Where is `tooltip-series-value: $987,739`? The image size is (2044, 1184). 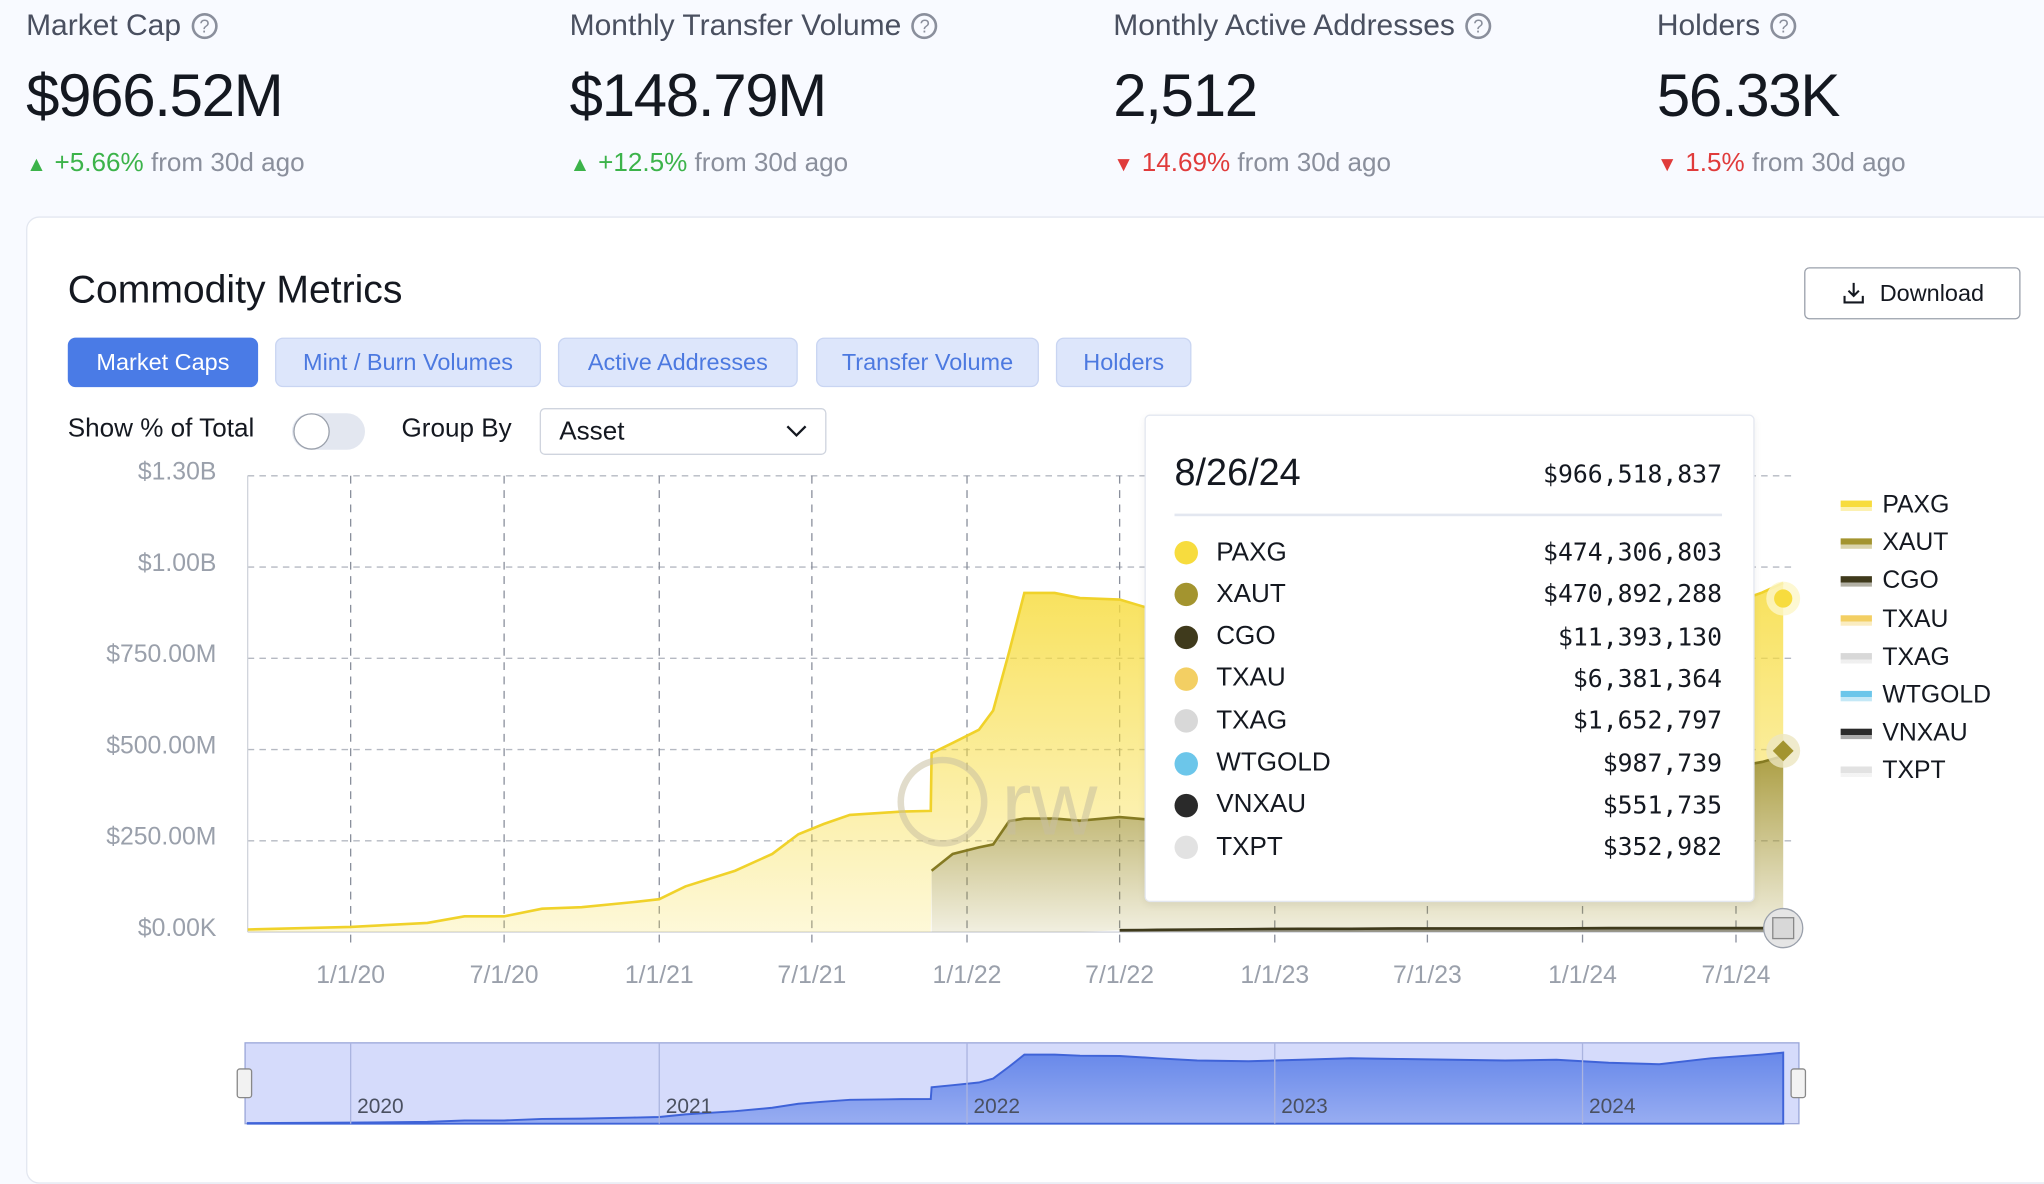
tooltip-series-value: $987,739 is located at coordinates (1662, 763).